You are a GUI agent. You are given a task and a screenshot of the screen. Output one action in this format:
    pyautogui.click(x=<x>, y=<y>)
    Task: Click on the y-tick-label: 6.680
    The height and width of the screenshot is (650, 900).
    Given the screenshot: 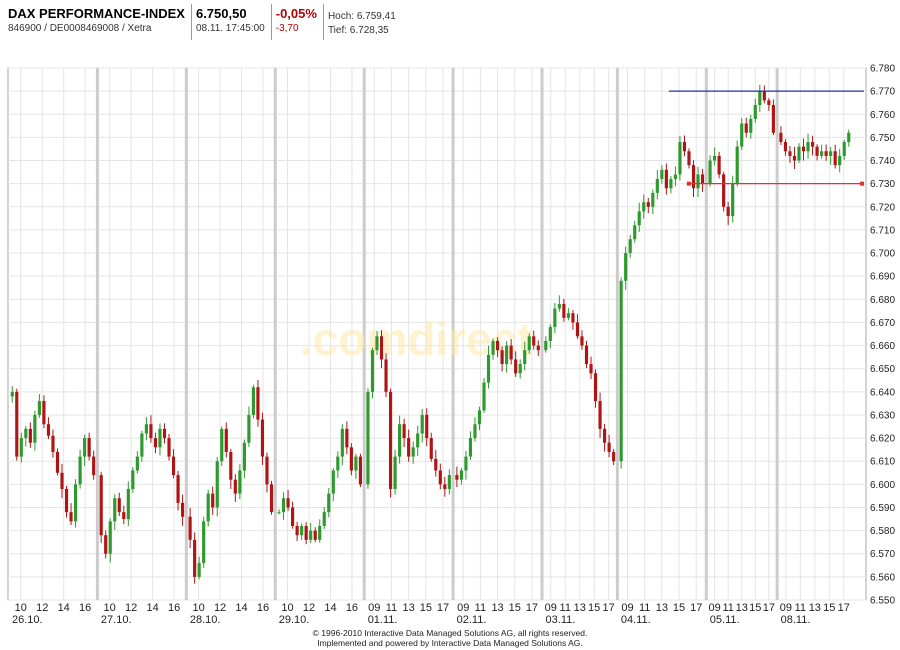 What is the action you would take?
    pyautogui.click(x=882, y=300)
    